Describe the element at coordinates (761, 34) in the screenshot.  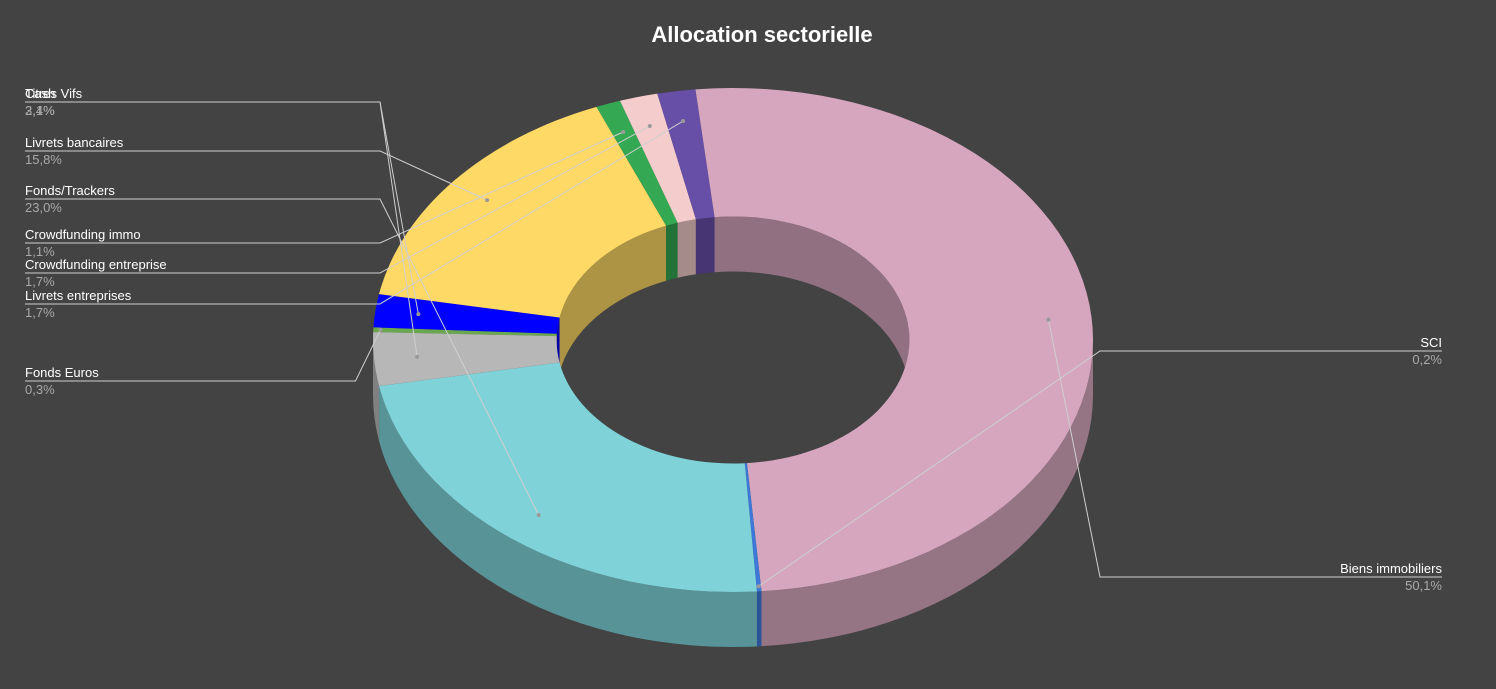
I see `chart-title: Allocation sectorielle` at that location.